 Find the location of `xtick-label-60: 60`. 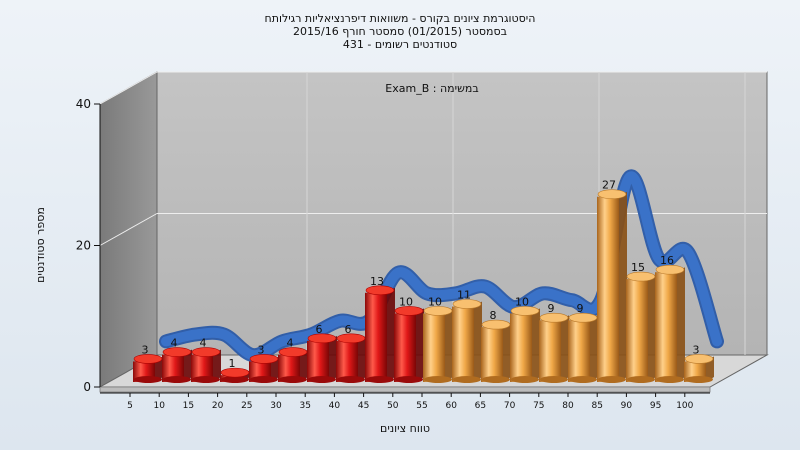

xtick-label-60: 60 is located at coordinates (451, 406).